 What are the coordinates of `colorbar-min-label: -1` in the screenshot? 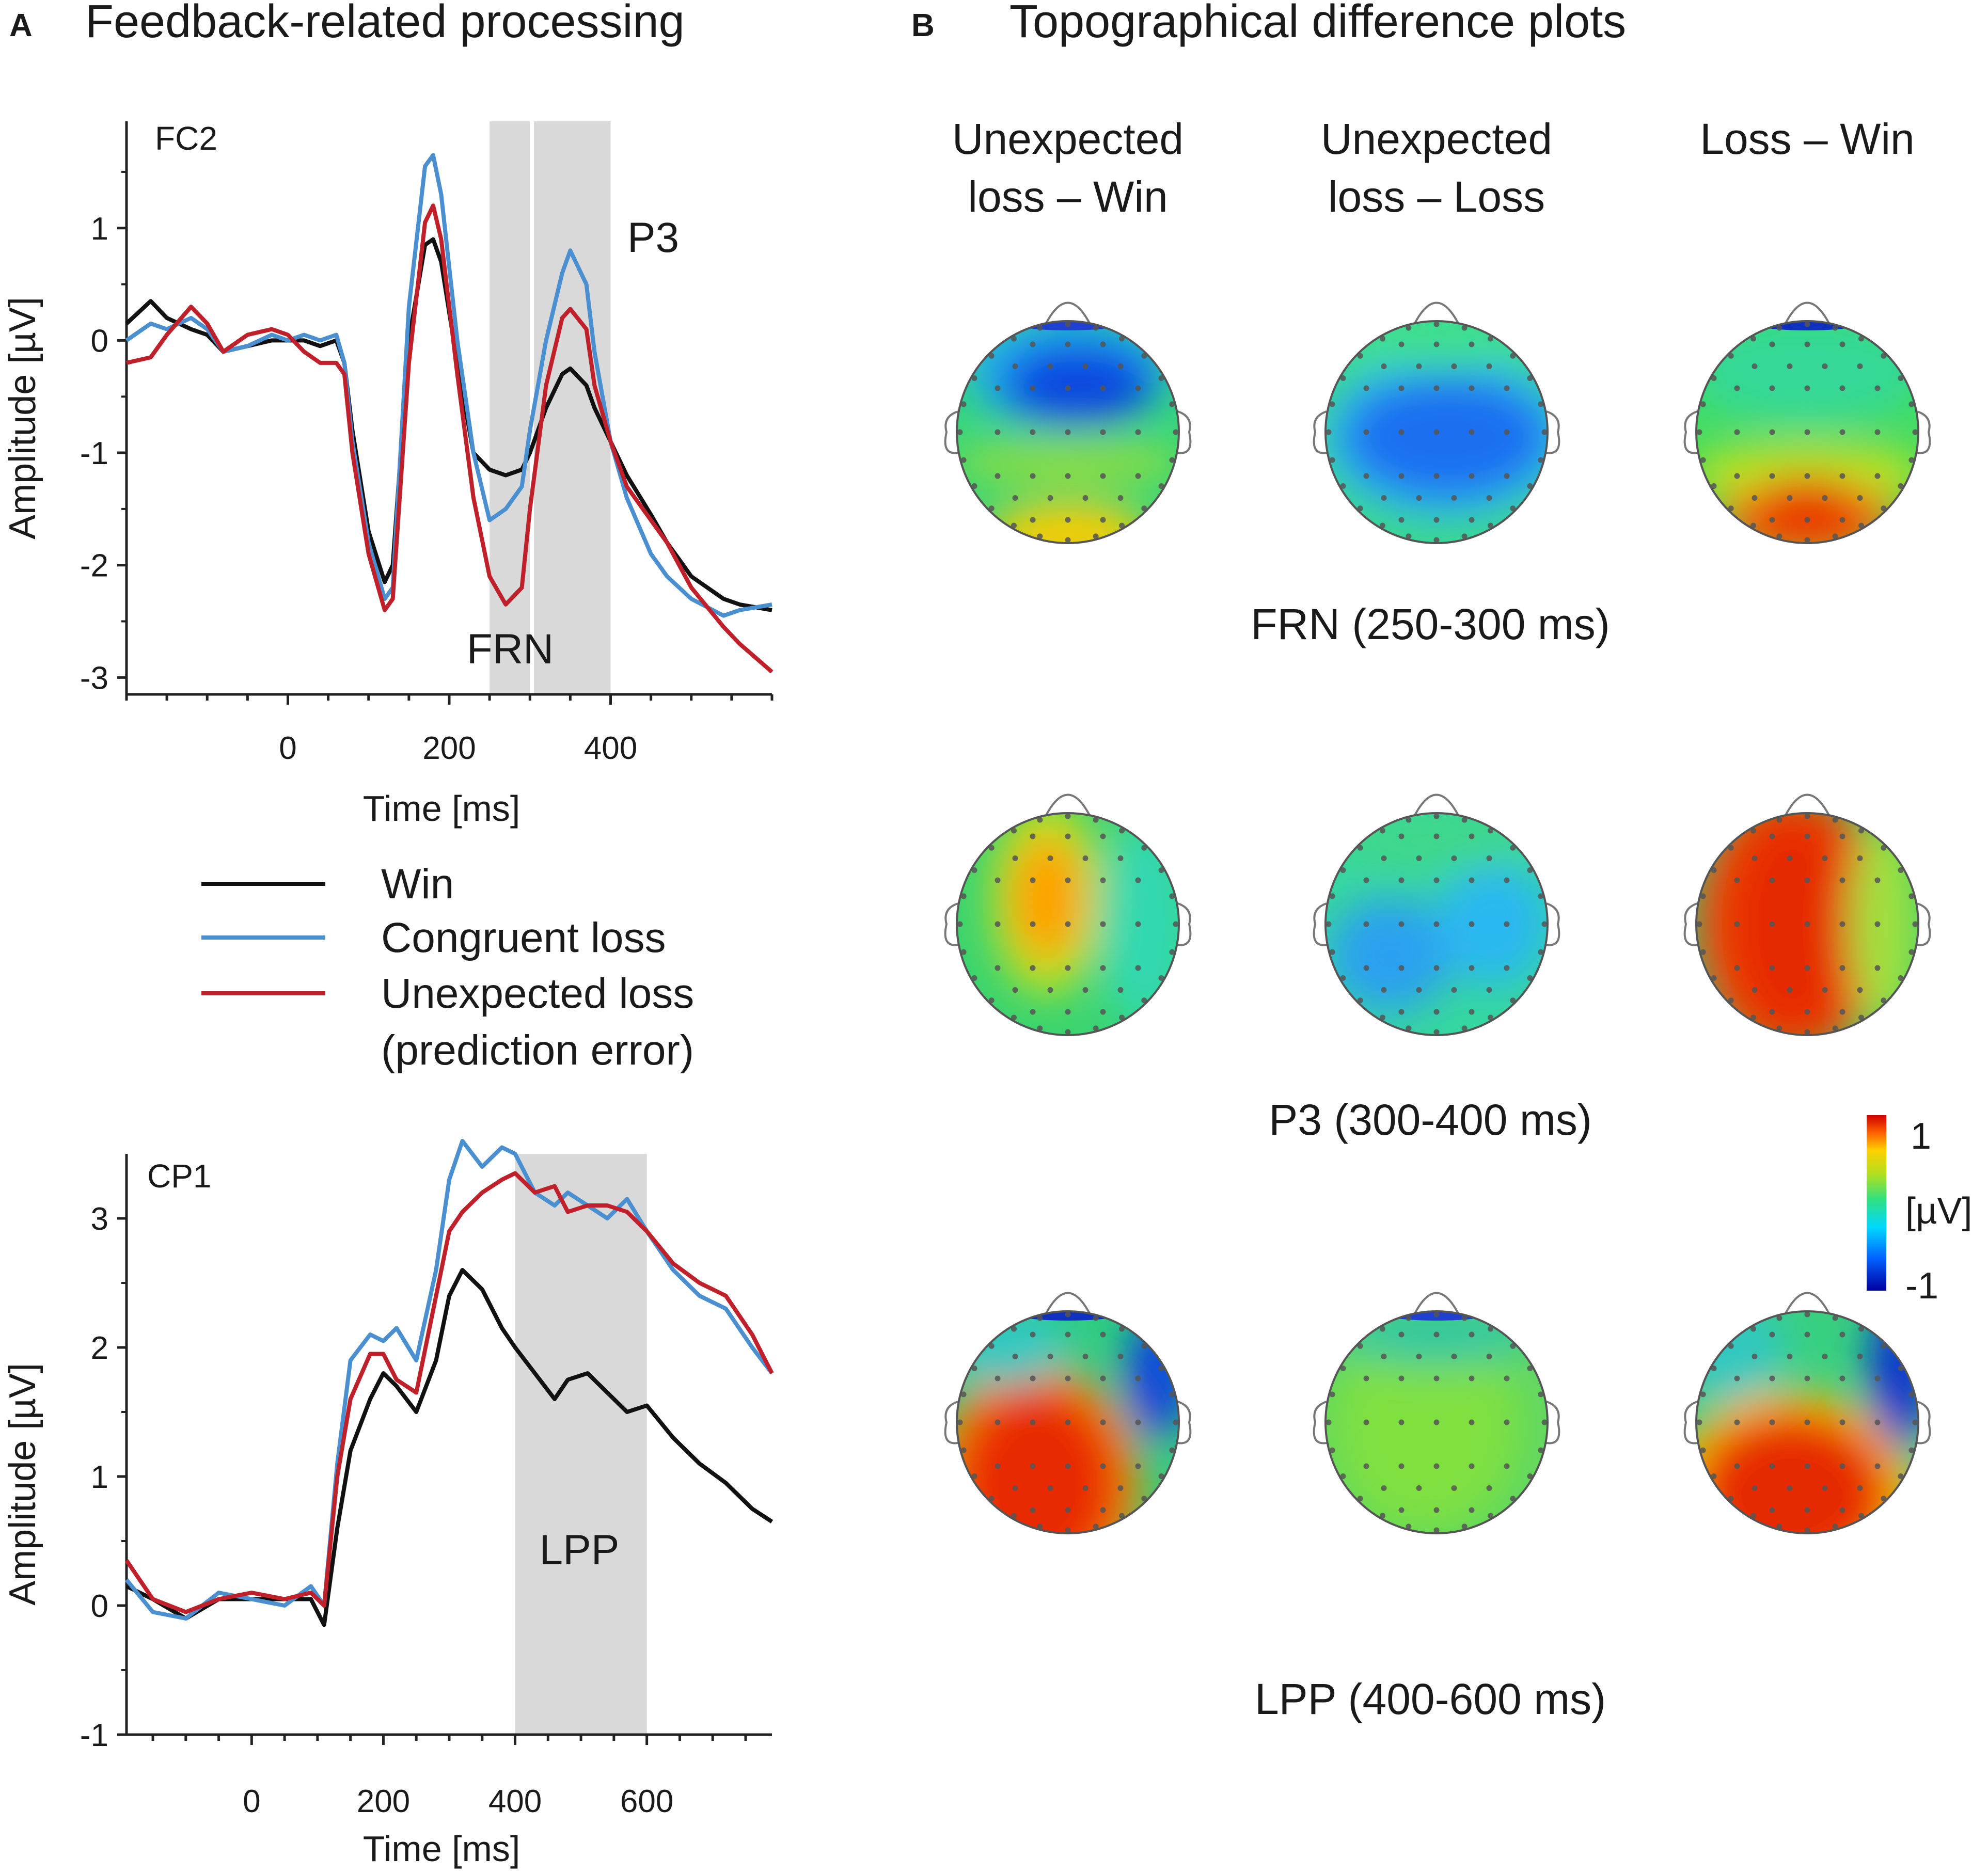 It's located at (1921, 1286).